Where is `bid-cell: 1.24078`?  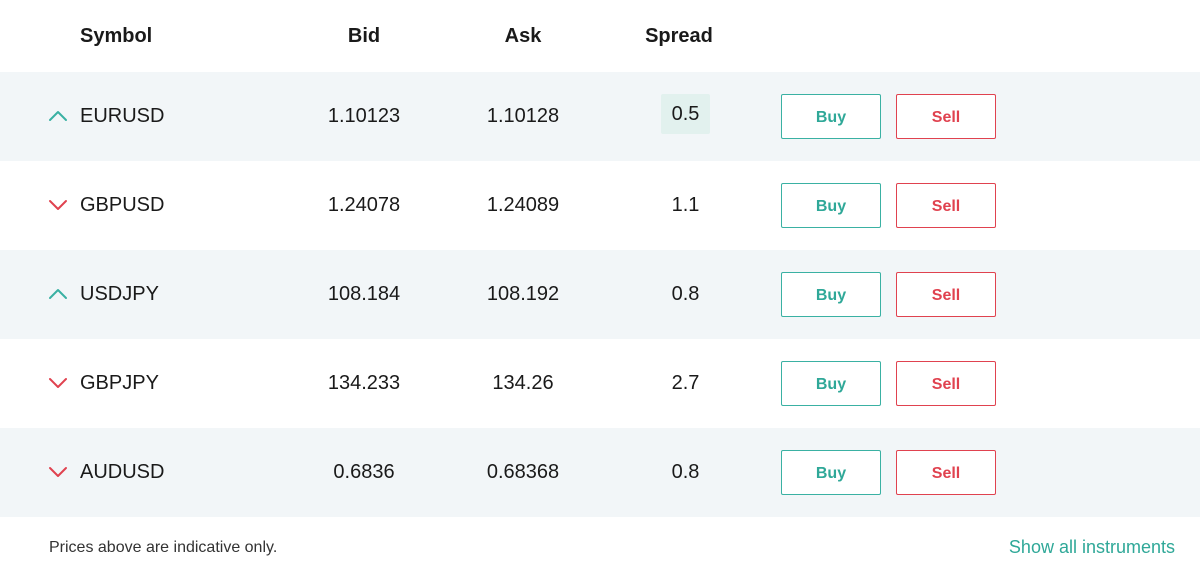
bid-cell: 1.24078 is located at coordinates (364, 205).